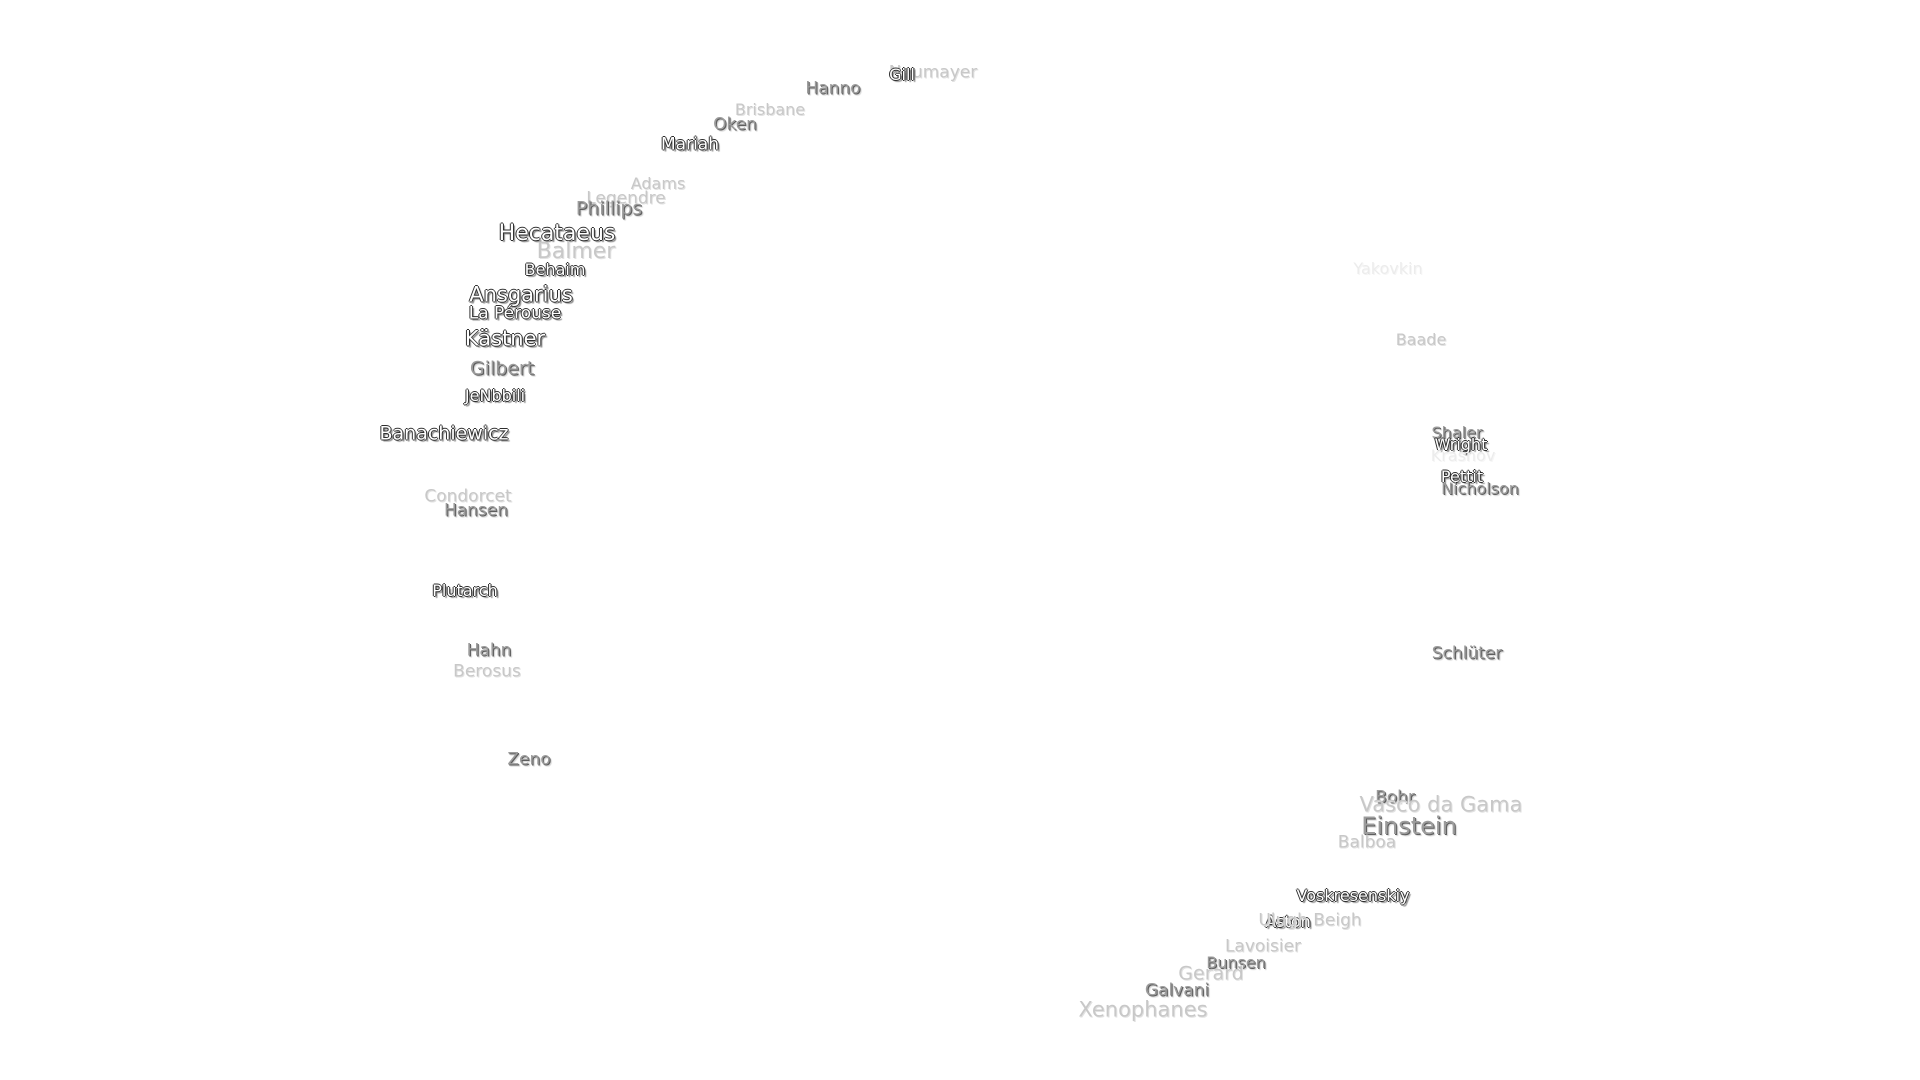  What do you see at coordinates (1367, 842) in the screenshot?
I see `label-balboa: Balboa` at bounding box center [1367, 842].